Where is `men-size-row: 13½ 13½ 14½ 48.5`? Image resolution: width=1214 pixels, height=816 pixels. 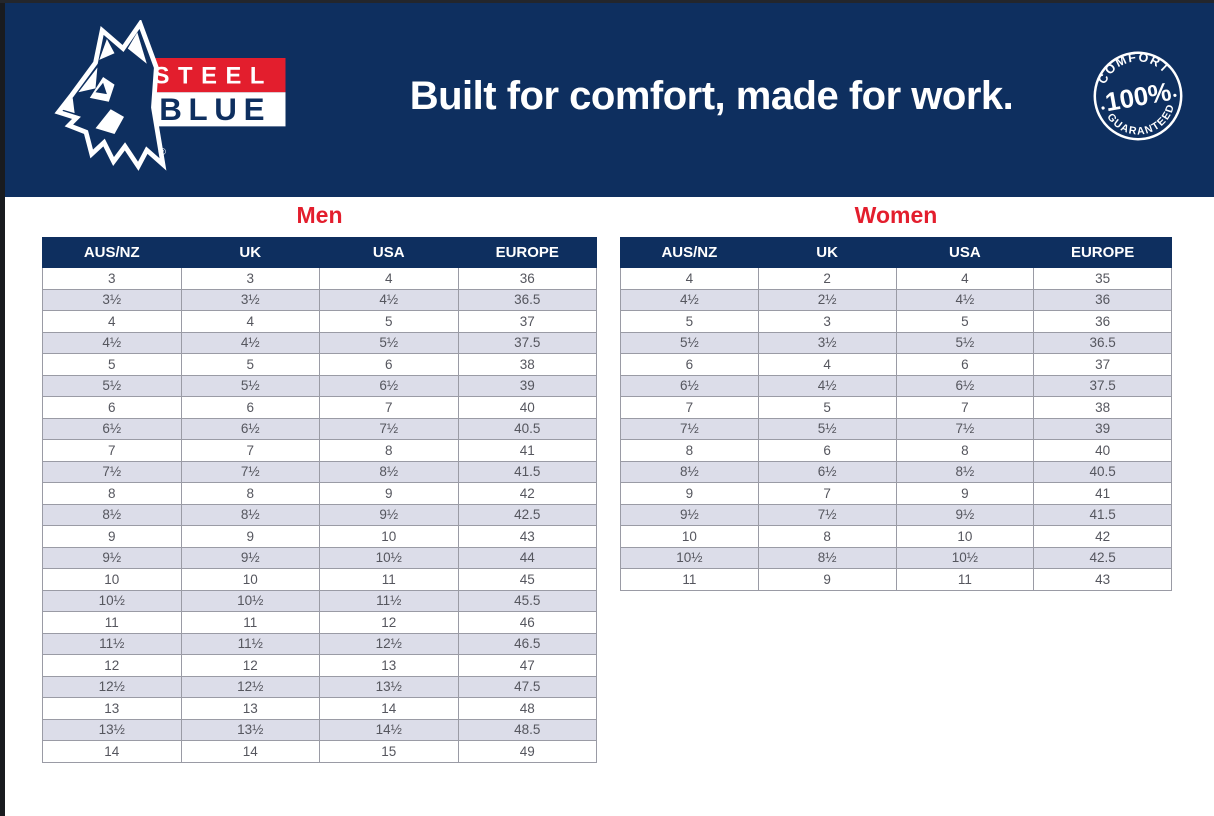
men-size-row: 13½ 13½ 14½ 48.5 is located at coordinates (319, 729).